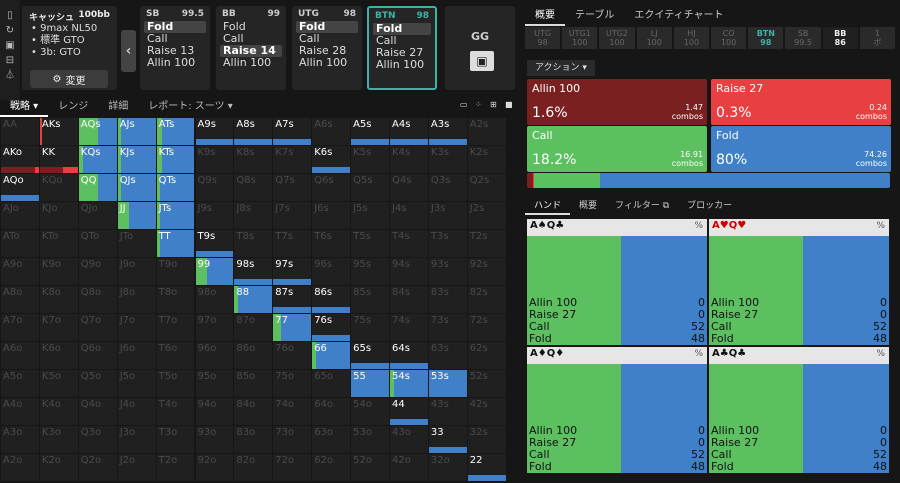 This screenshot has height=483, width=900. Describe the element at coordinates (97, 412) in the screenshot. I see `hand-cell: Q4o` at that location.